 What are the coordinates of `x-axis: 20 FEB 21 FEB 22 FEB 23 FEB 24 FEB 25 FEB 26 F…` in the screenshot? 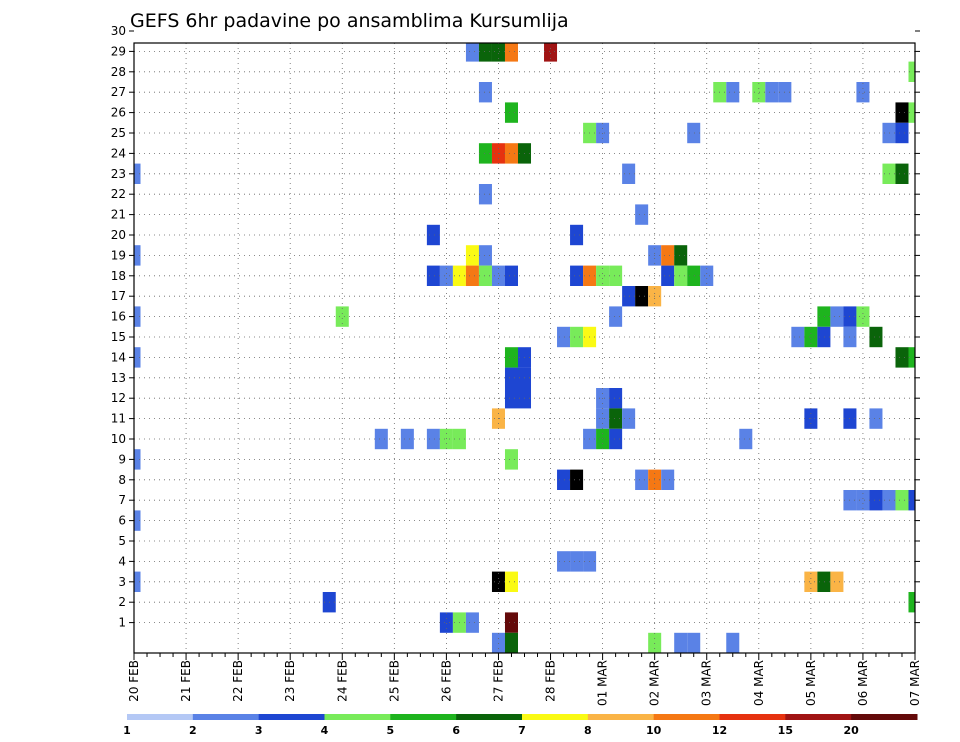 It's located at (524, 679).